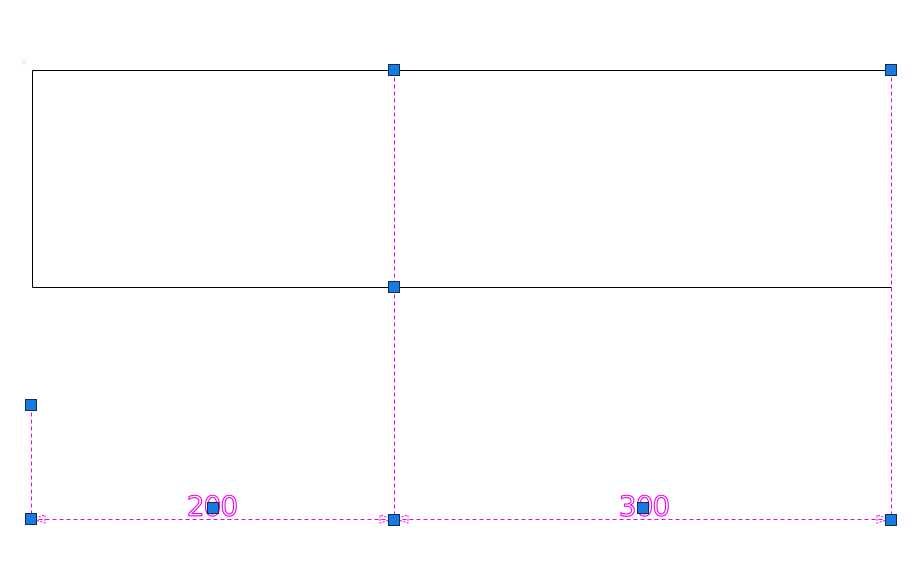 The height and width of the screenshot is (572, 921). Describe the element at coordinates (31, 519) in the screenshot. I see `grip-dimline-left` at that location.